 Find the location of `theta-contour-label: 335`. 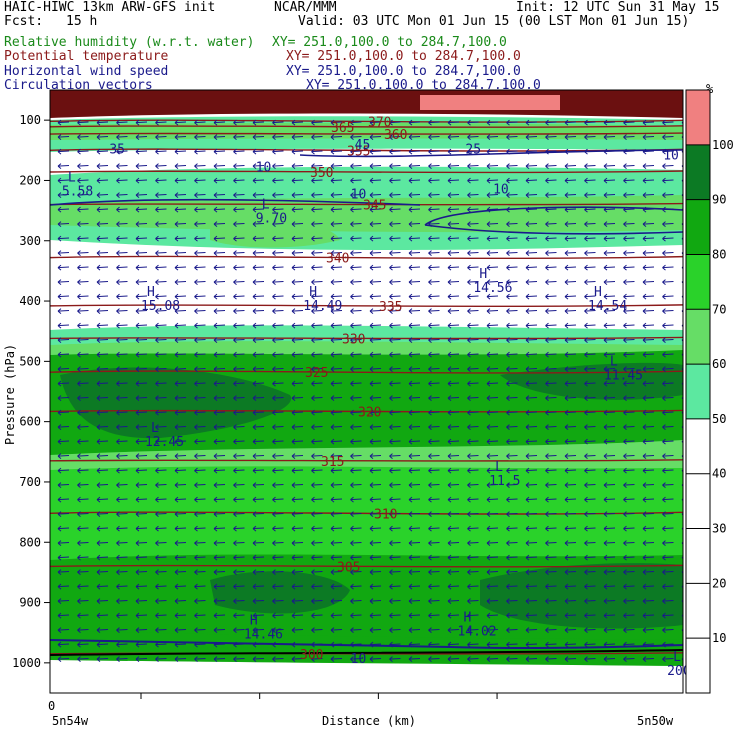

theta-contour-label: 335 is located at coordinates (390, 307).